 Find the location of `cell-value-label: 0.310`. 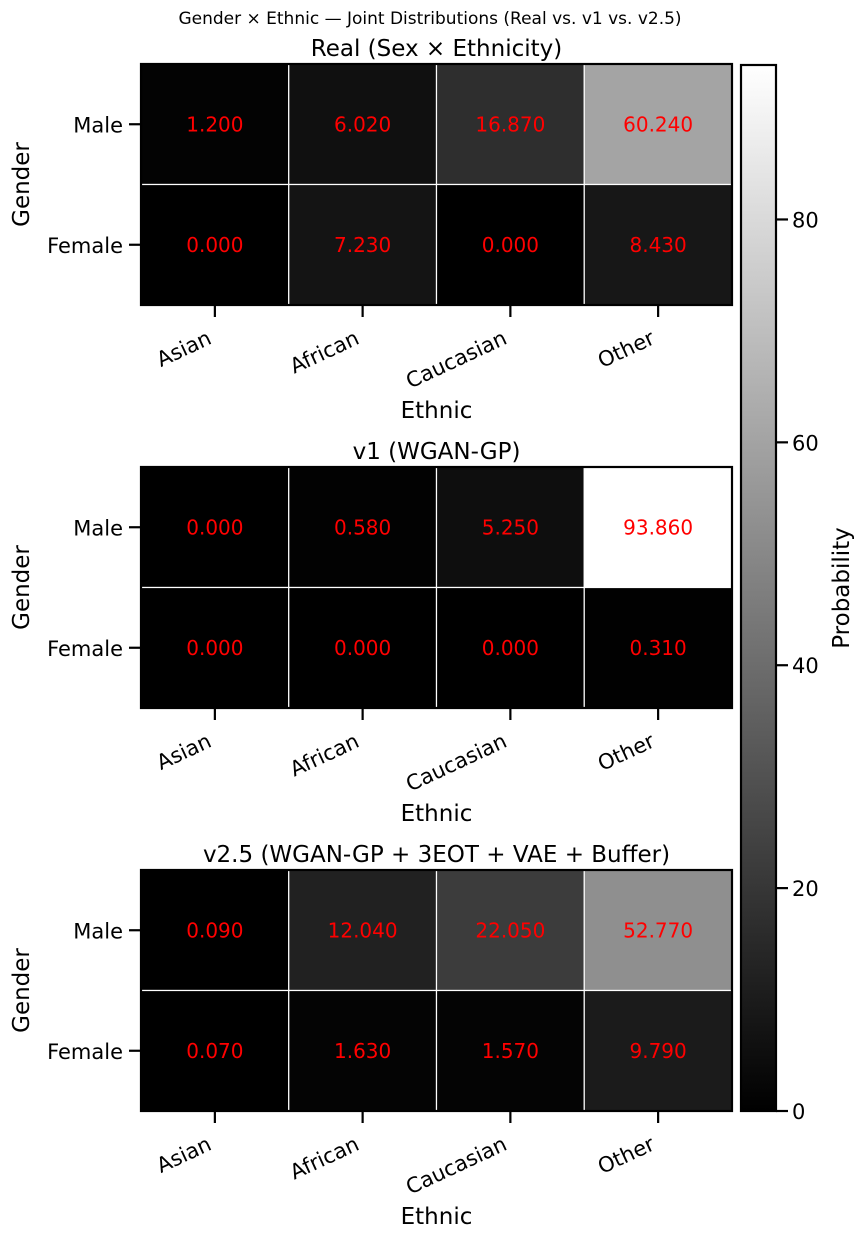

cell-value-label: 0.310 is located at coordinates (657, 648).